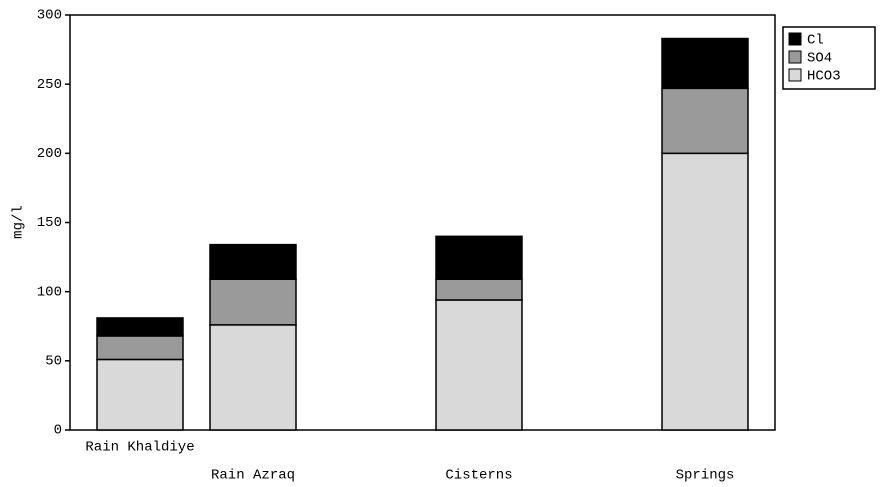 The height and width of the screenshot is (487, 880). Describe the element at coordinates (824, 77) in the screenshot. I see `legend-label: HCO3` at that location.